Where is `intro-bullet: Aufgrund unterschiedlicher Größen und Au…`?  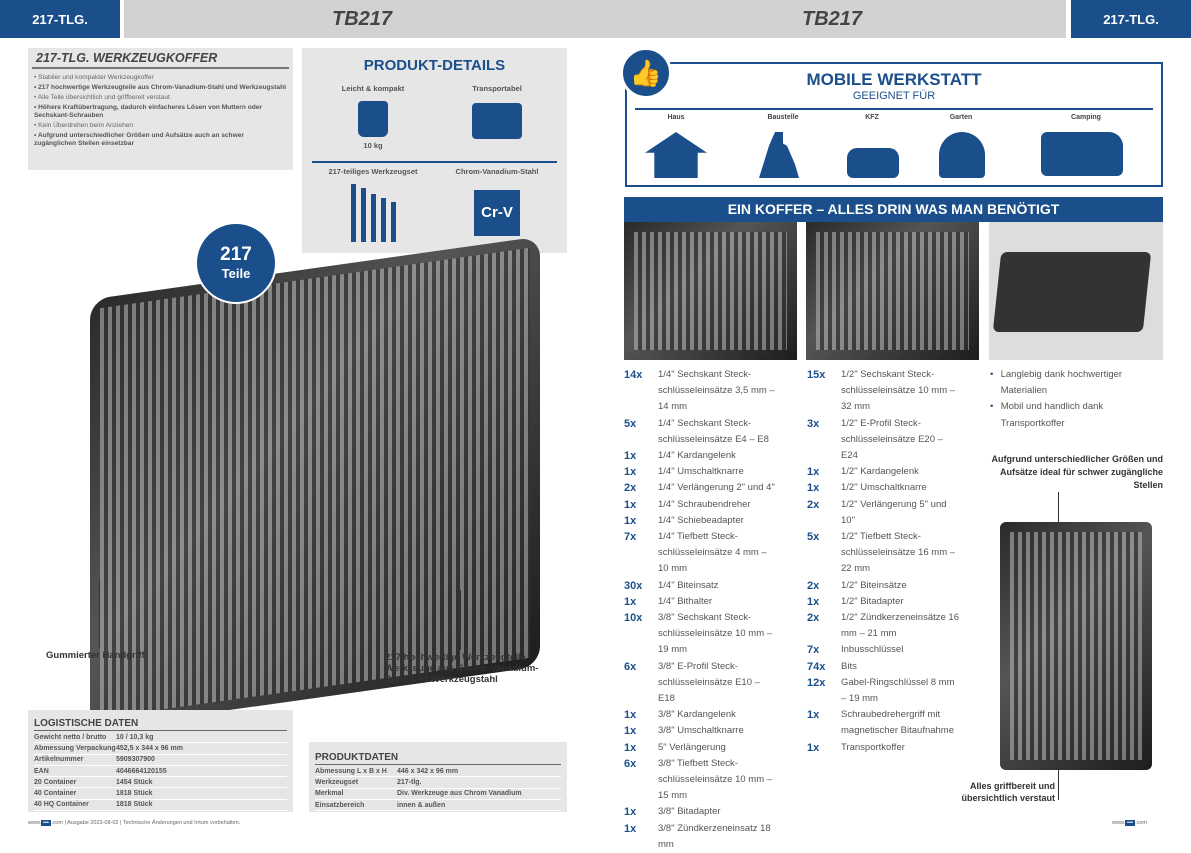 intro-bullet: Aufgrund unterschiedlicher Größen und Au… is located at coordinates (160, 140).